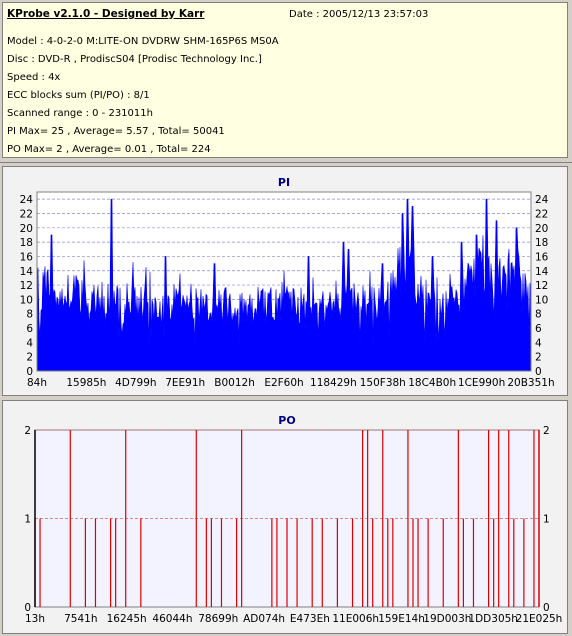 The width and height of the screenshot is (572, 636). I want to click on scan-speed: Speed : 4x, so click(34, 77).